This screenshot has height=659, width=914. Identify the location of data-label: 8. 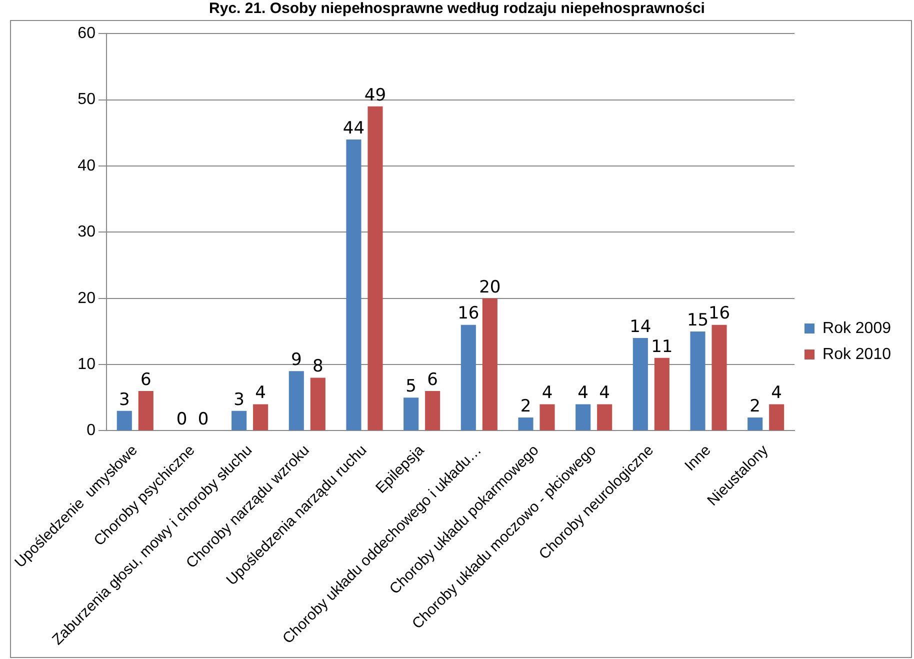
(318, 366).